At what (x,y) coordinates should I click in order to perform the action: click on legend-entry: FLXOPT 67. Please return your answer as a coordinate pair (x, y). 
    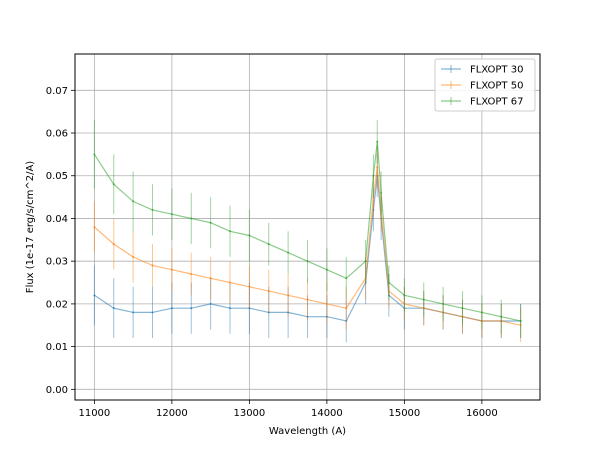
    Looking at the image, I should click on (482, 102).